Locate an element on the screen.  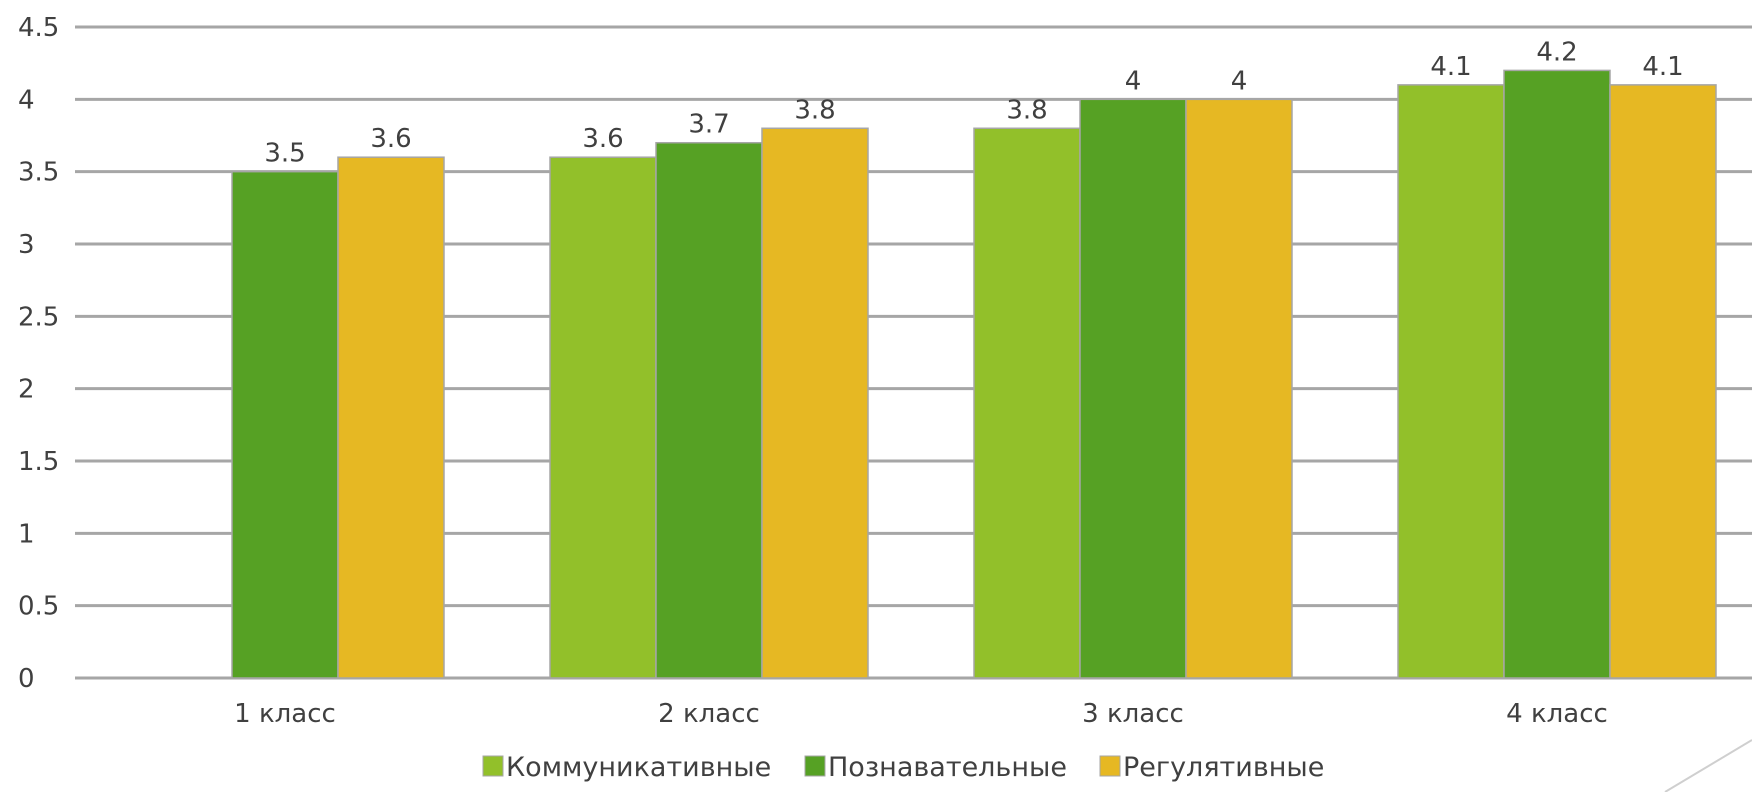
data-labels: 3.5 3.6 3.6 3.7 3.8 3.8 4 4 4.1 4.2 4.1 is located at coordinates (973, 102).